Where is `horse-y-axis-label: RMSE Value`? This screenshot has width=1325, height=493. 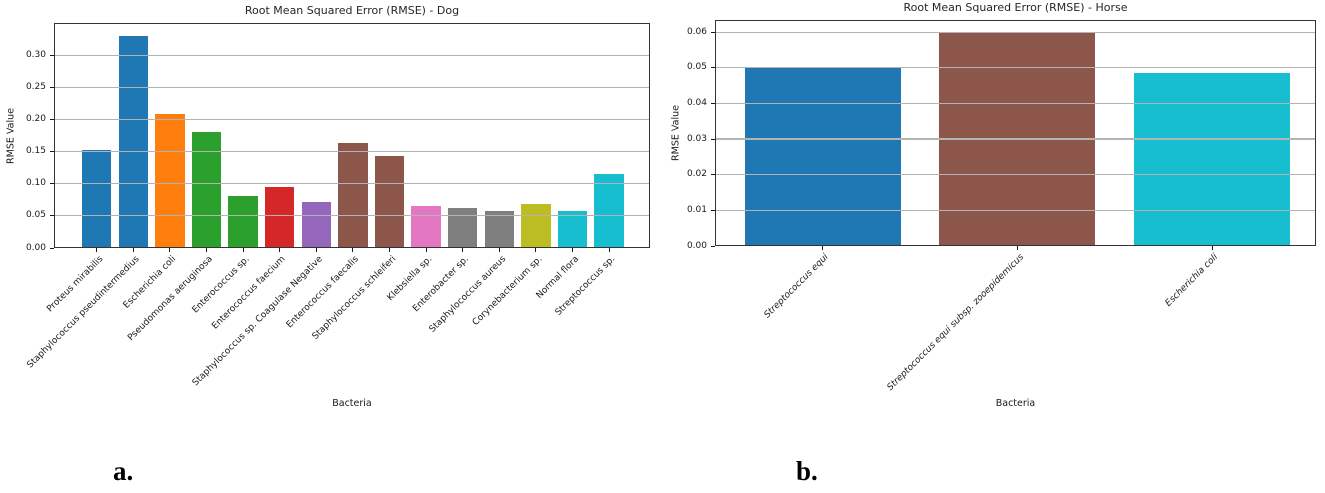
horse-y-axis-label: RMSE Value is located at coordinates (676, 133).